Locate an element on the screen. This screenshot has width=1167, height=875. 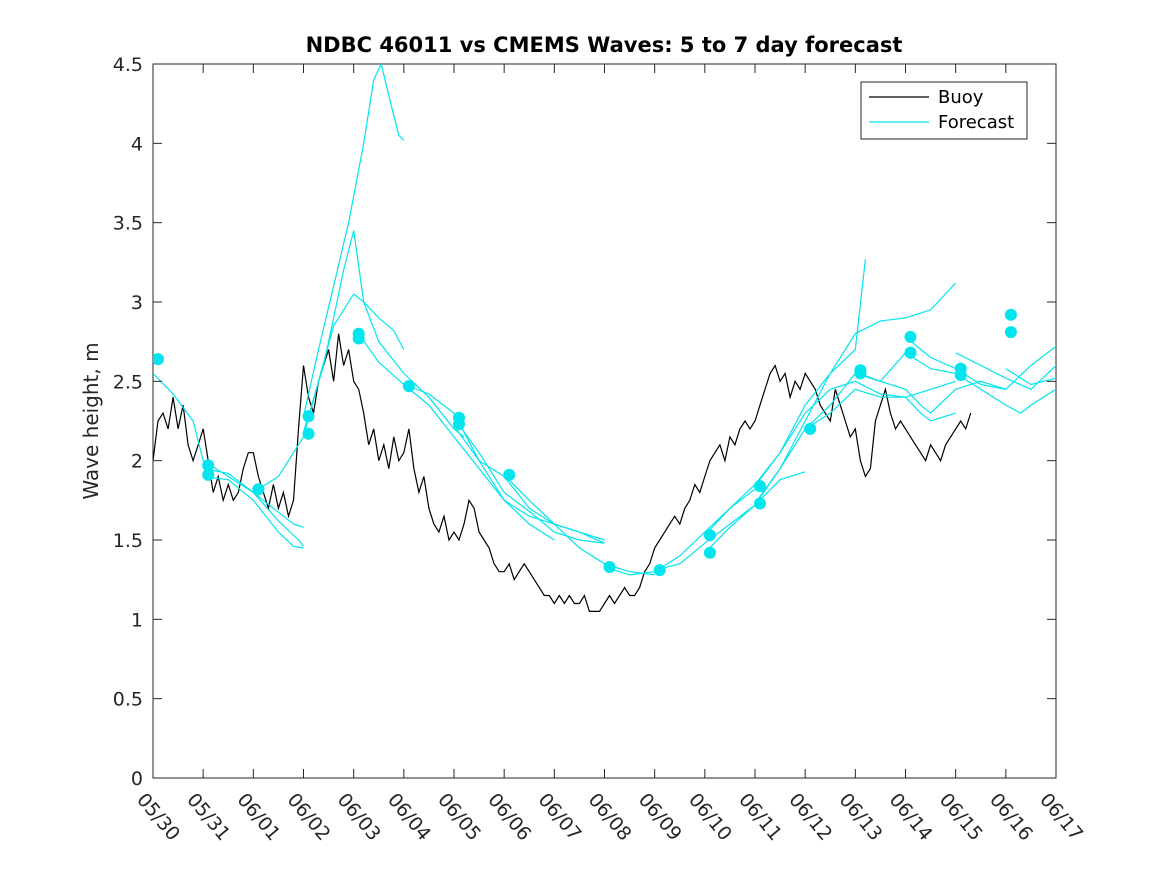
x-tick-label: 06/07 is located at coordinates (560, 817).